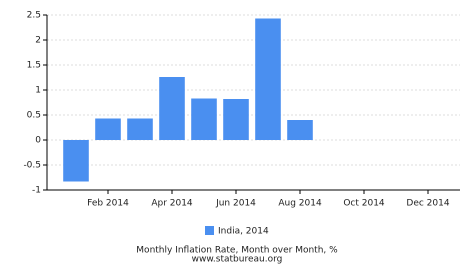  What do you see at coordinates (38, 41) in the screenshot?
I see `y-tick-label: 2` at bounding box center [38, 41].